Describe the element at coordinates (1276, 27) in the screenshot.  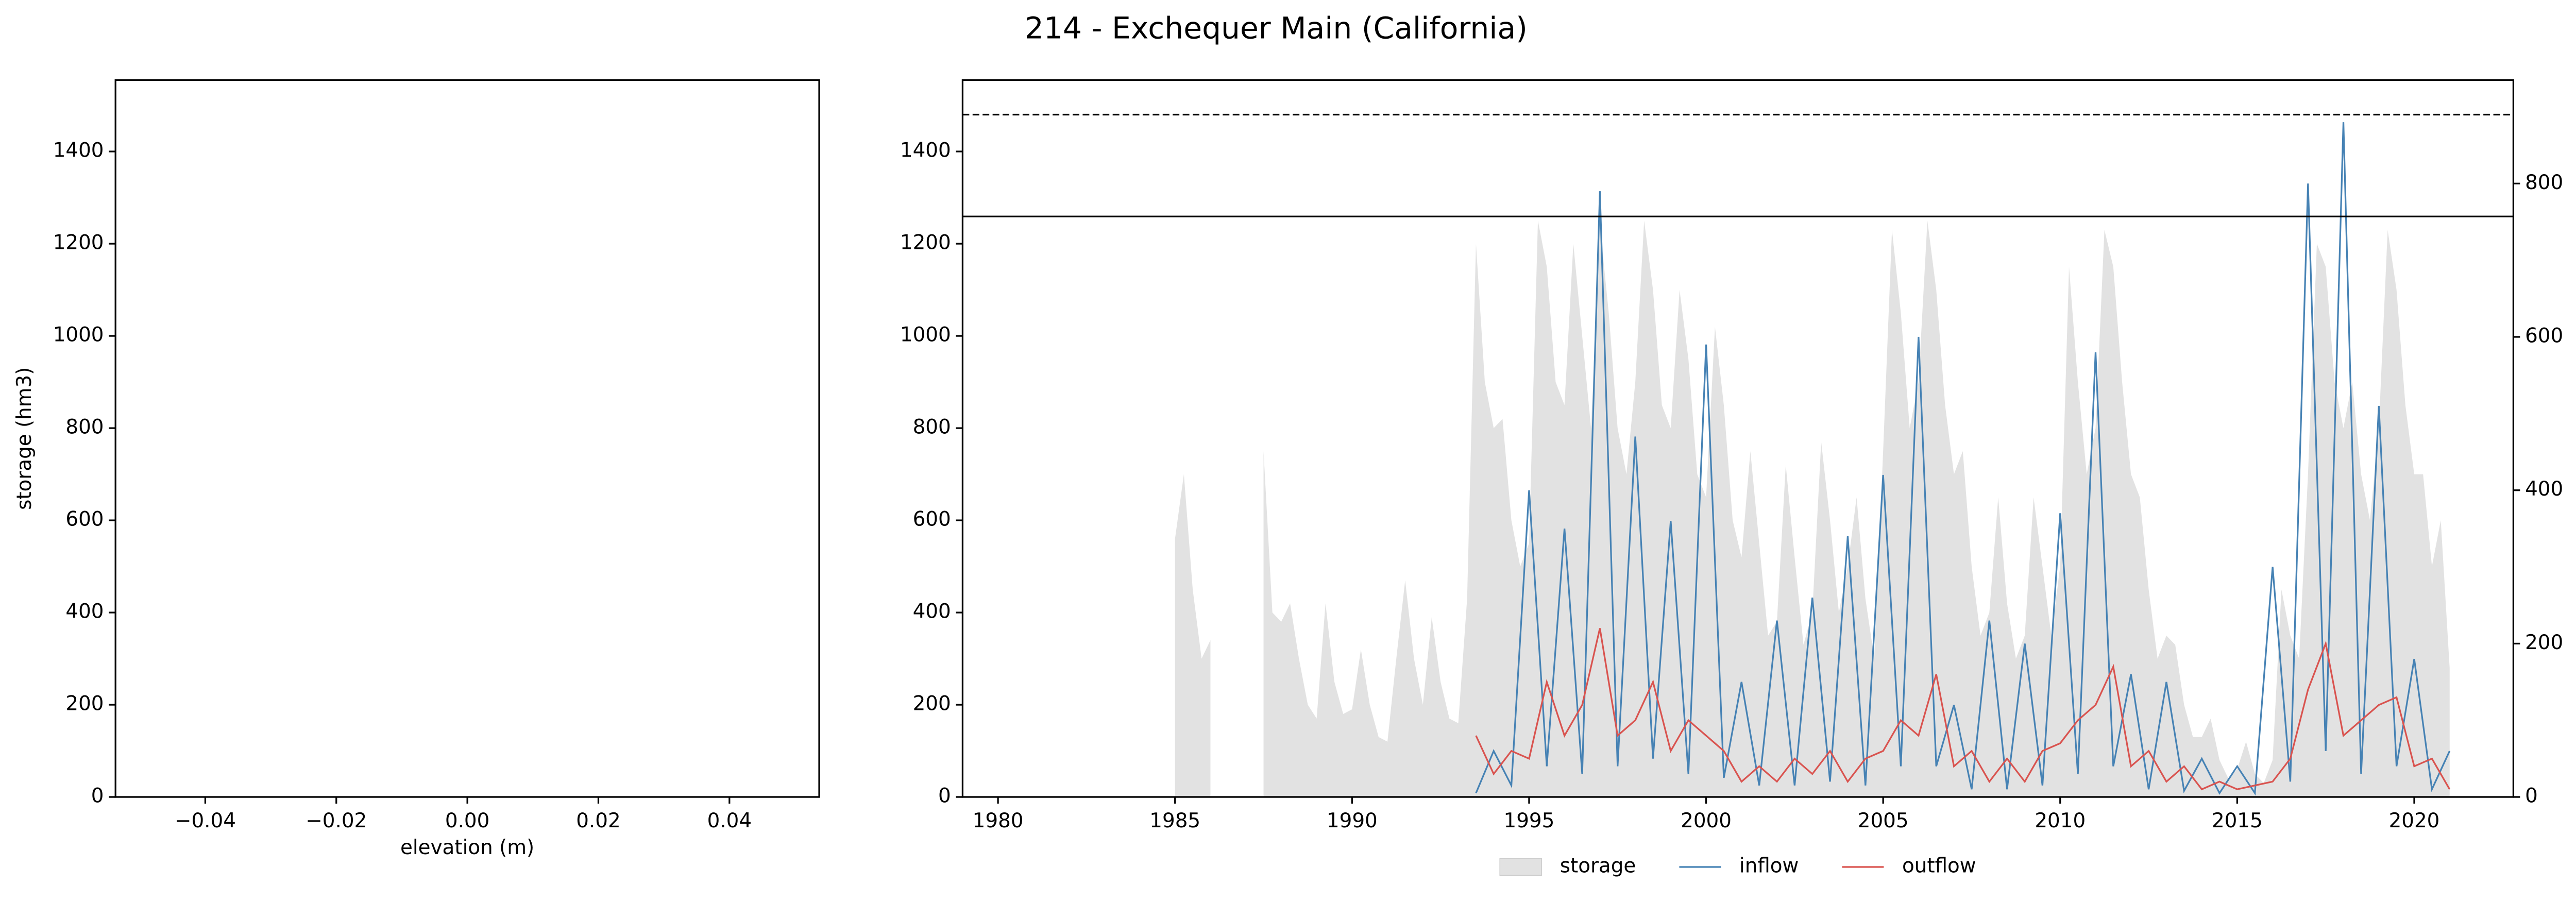
I see `figure-title: 214 - Exchequer Main (California)` at that location.